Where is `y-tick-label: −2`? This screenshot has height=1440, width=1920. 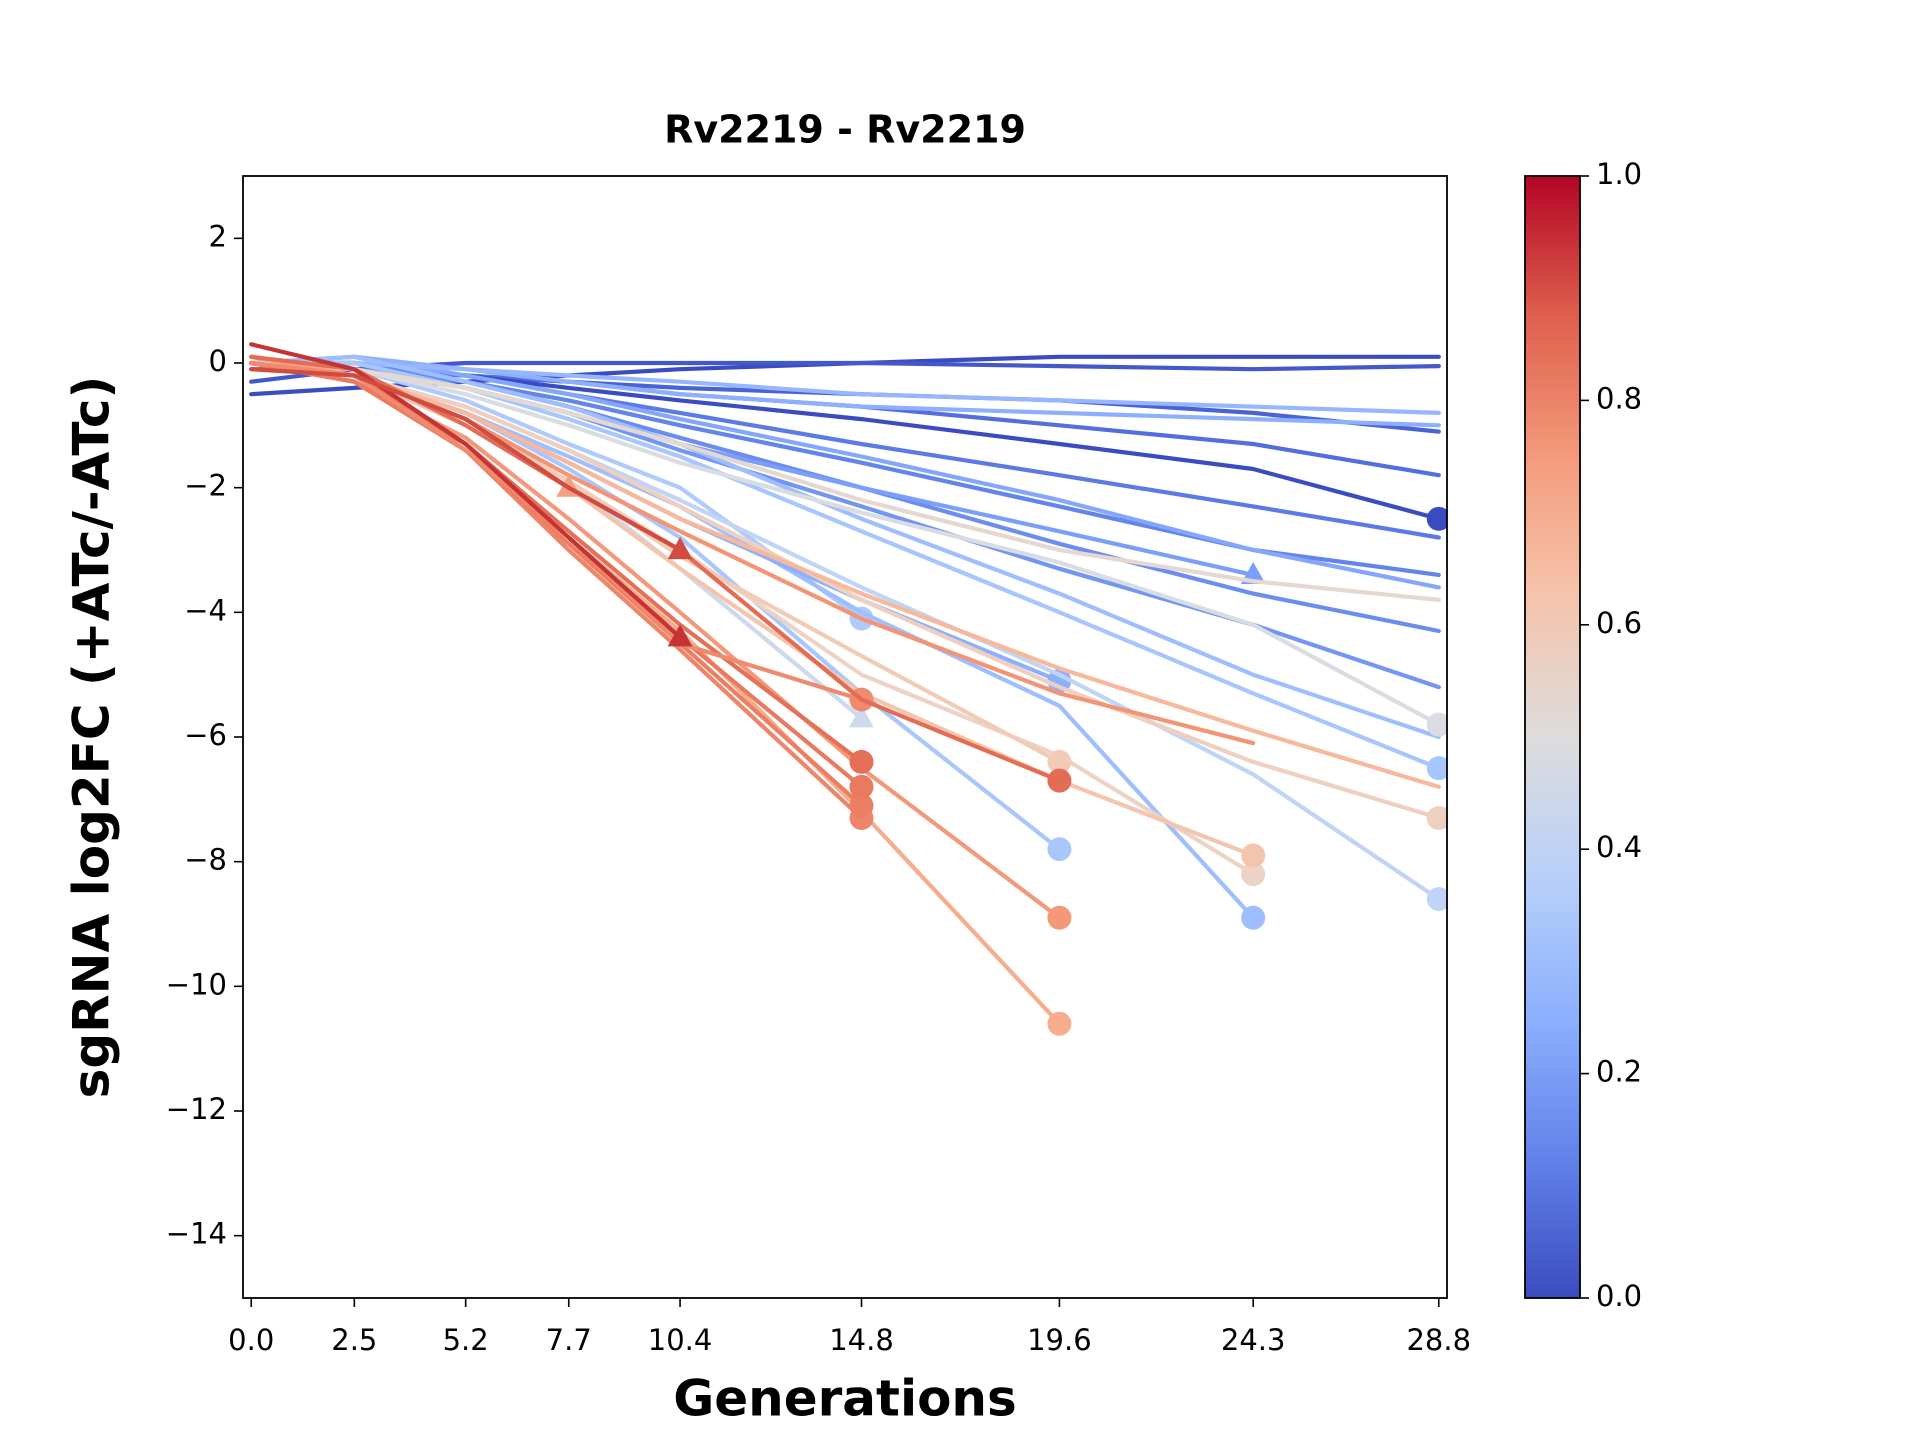
y-tick-label: −2 is located at coordinates (205, 486).